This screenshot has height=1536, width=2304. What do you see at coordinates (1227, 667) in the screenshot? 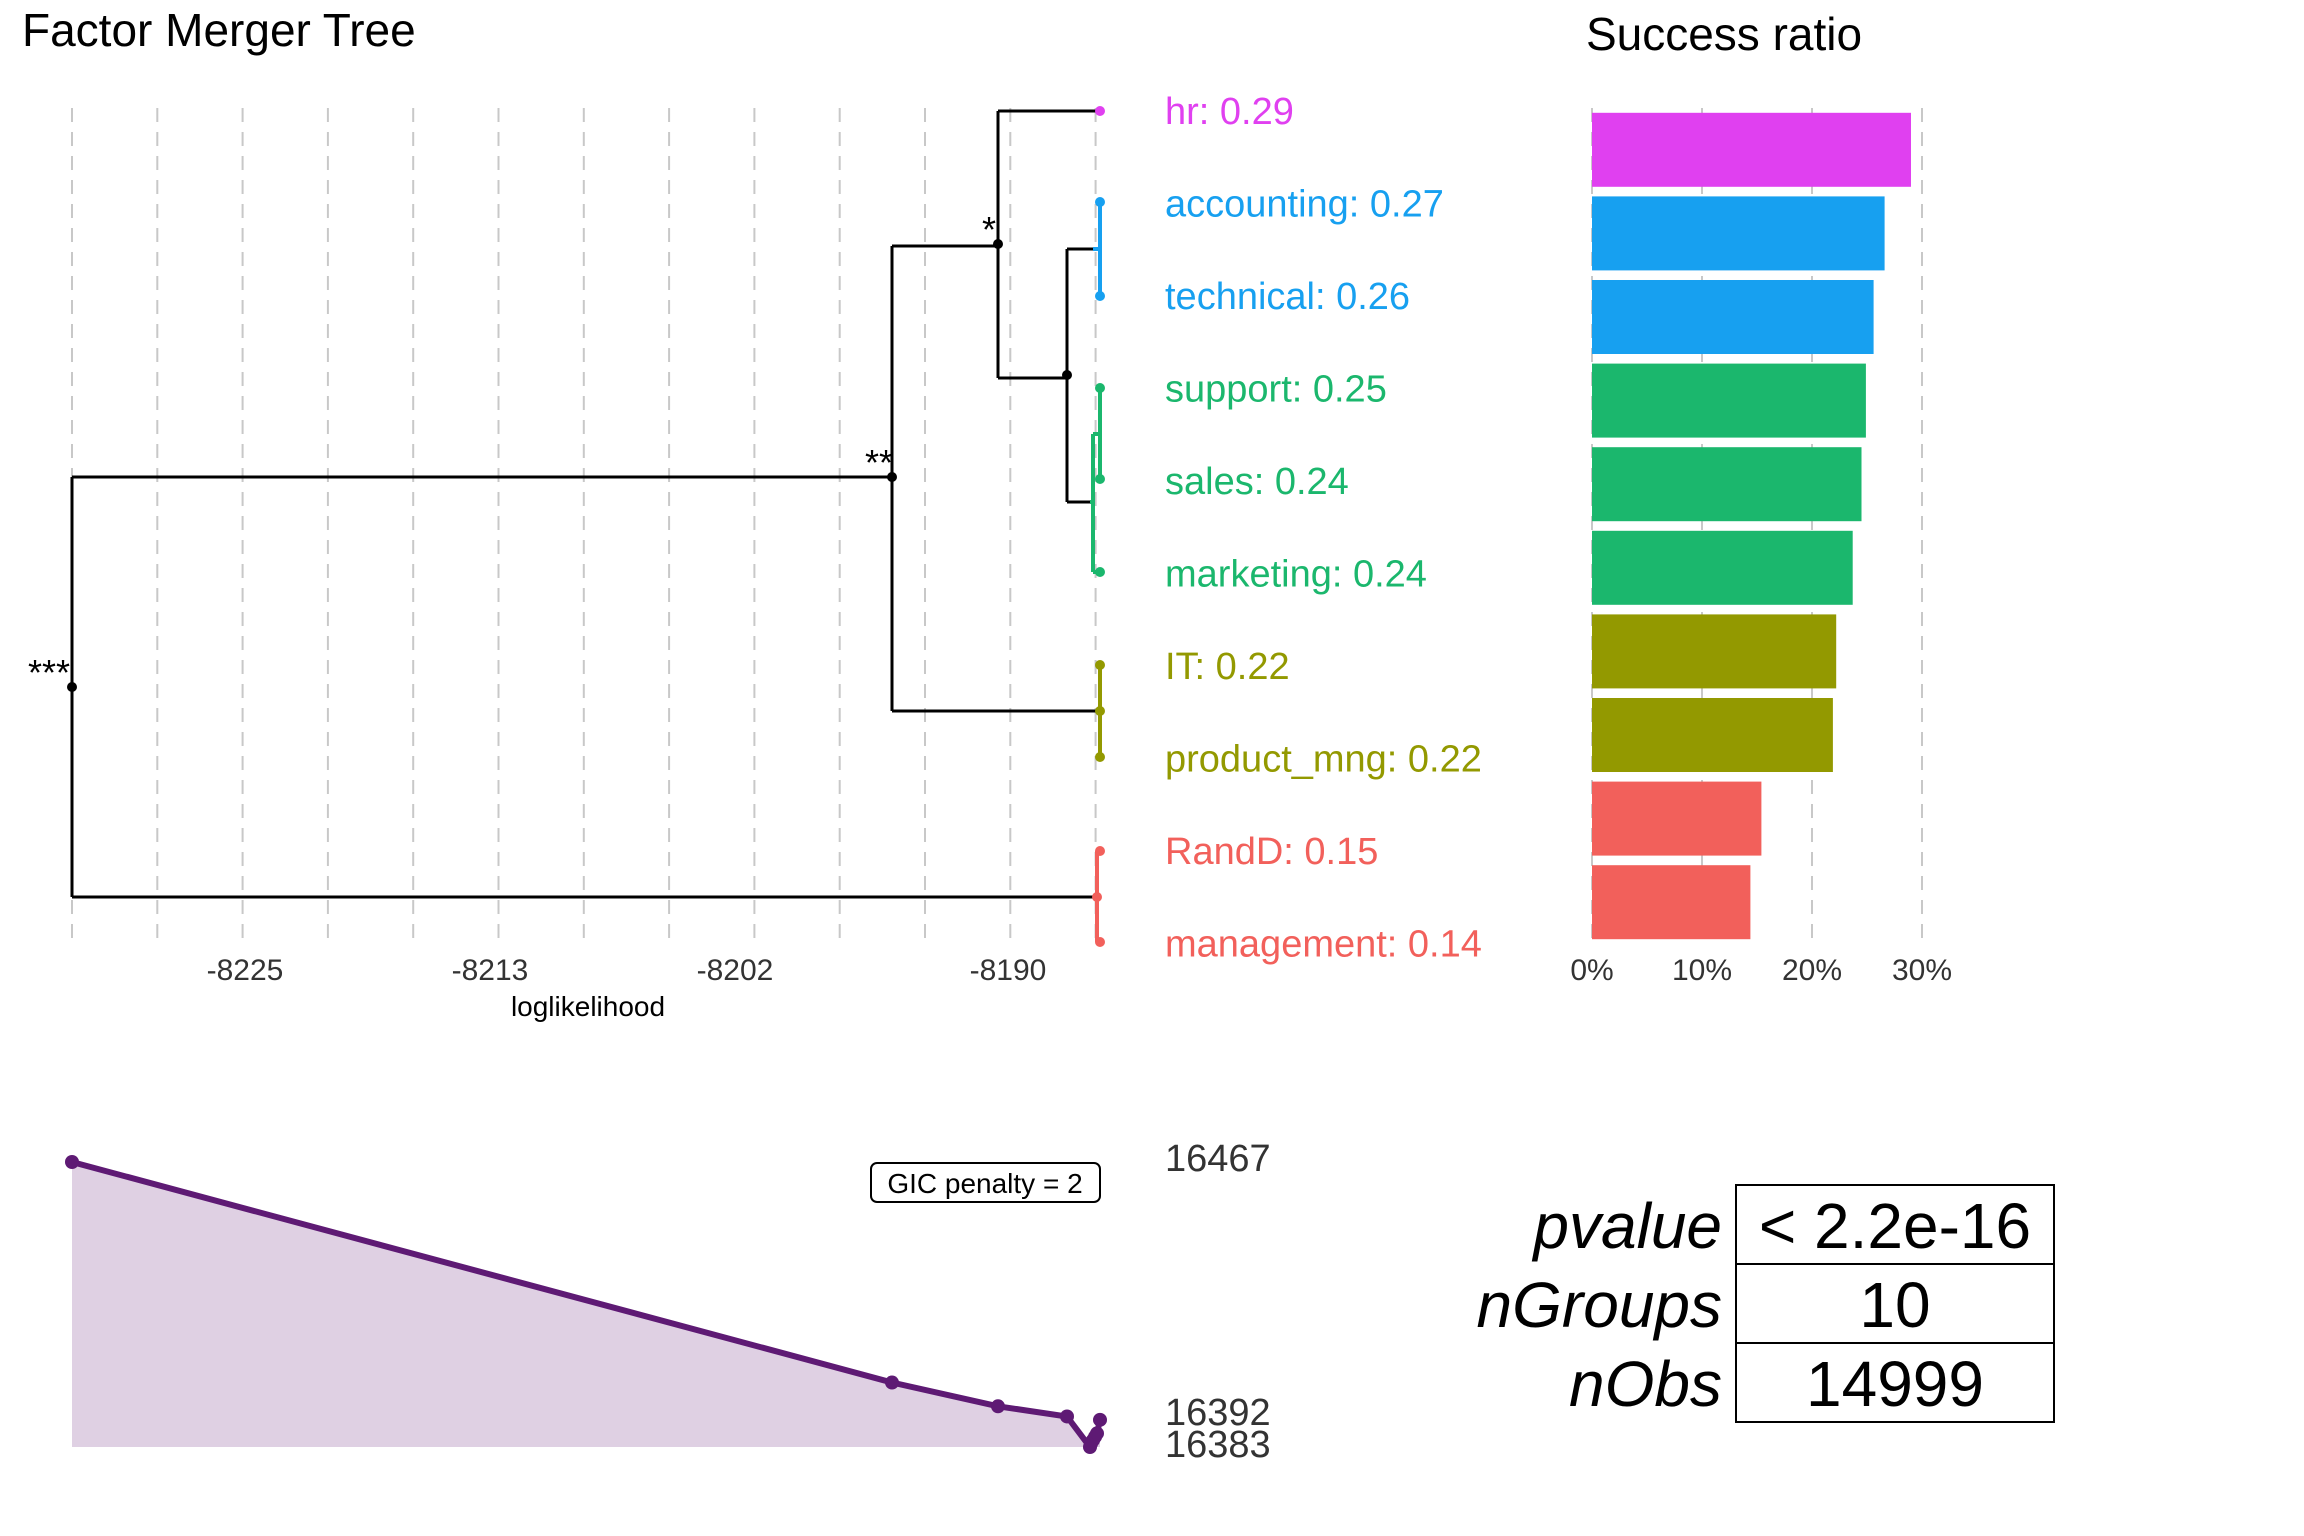
I see `group-label: IT: 0.22` at bounding box center [1227, 667].